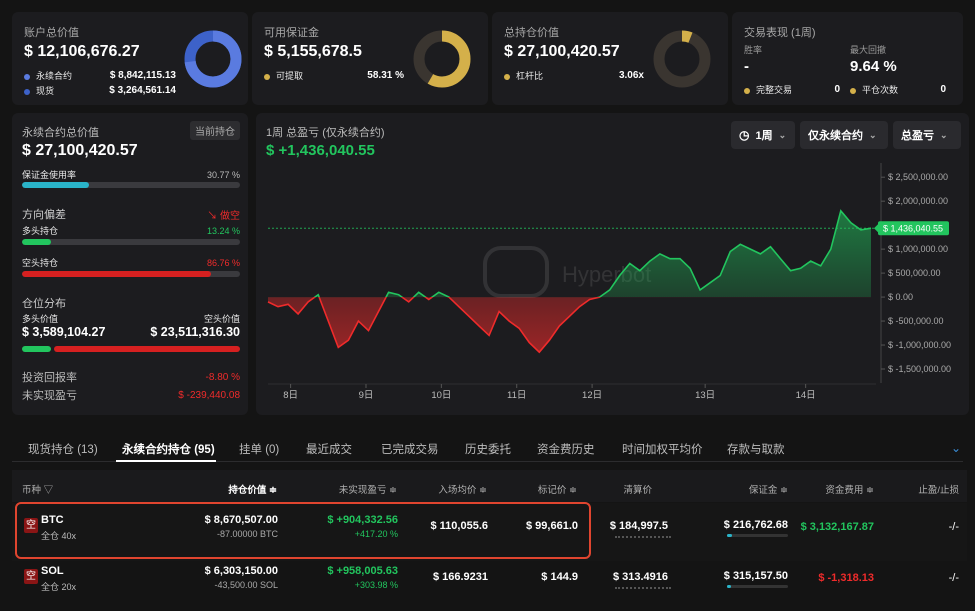 The width and height of the screenshot is (975, 611). I want to click on trend-down-icon: ↘, so click(212, 216).